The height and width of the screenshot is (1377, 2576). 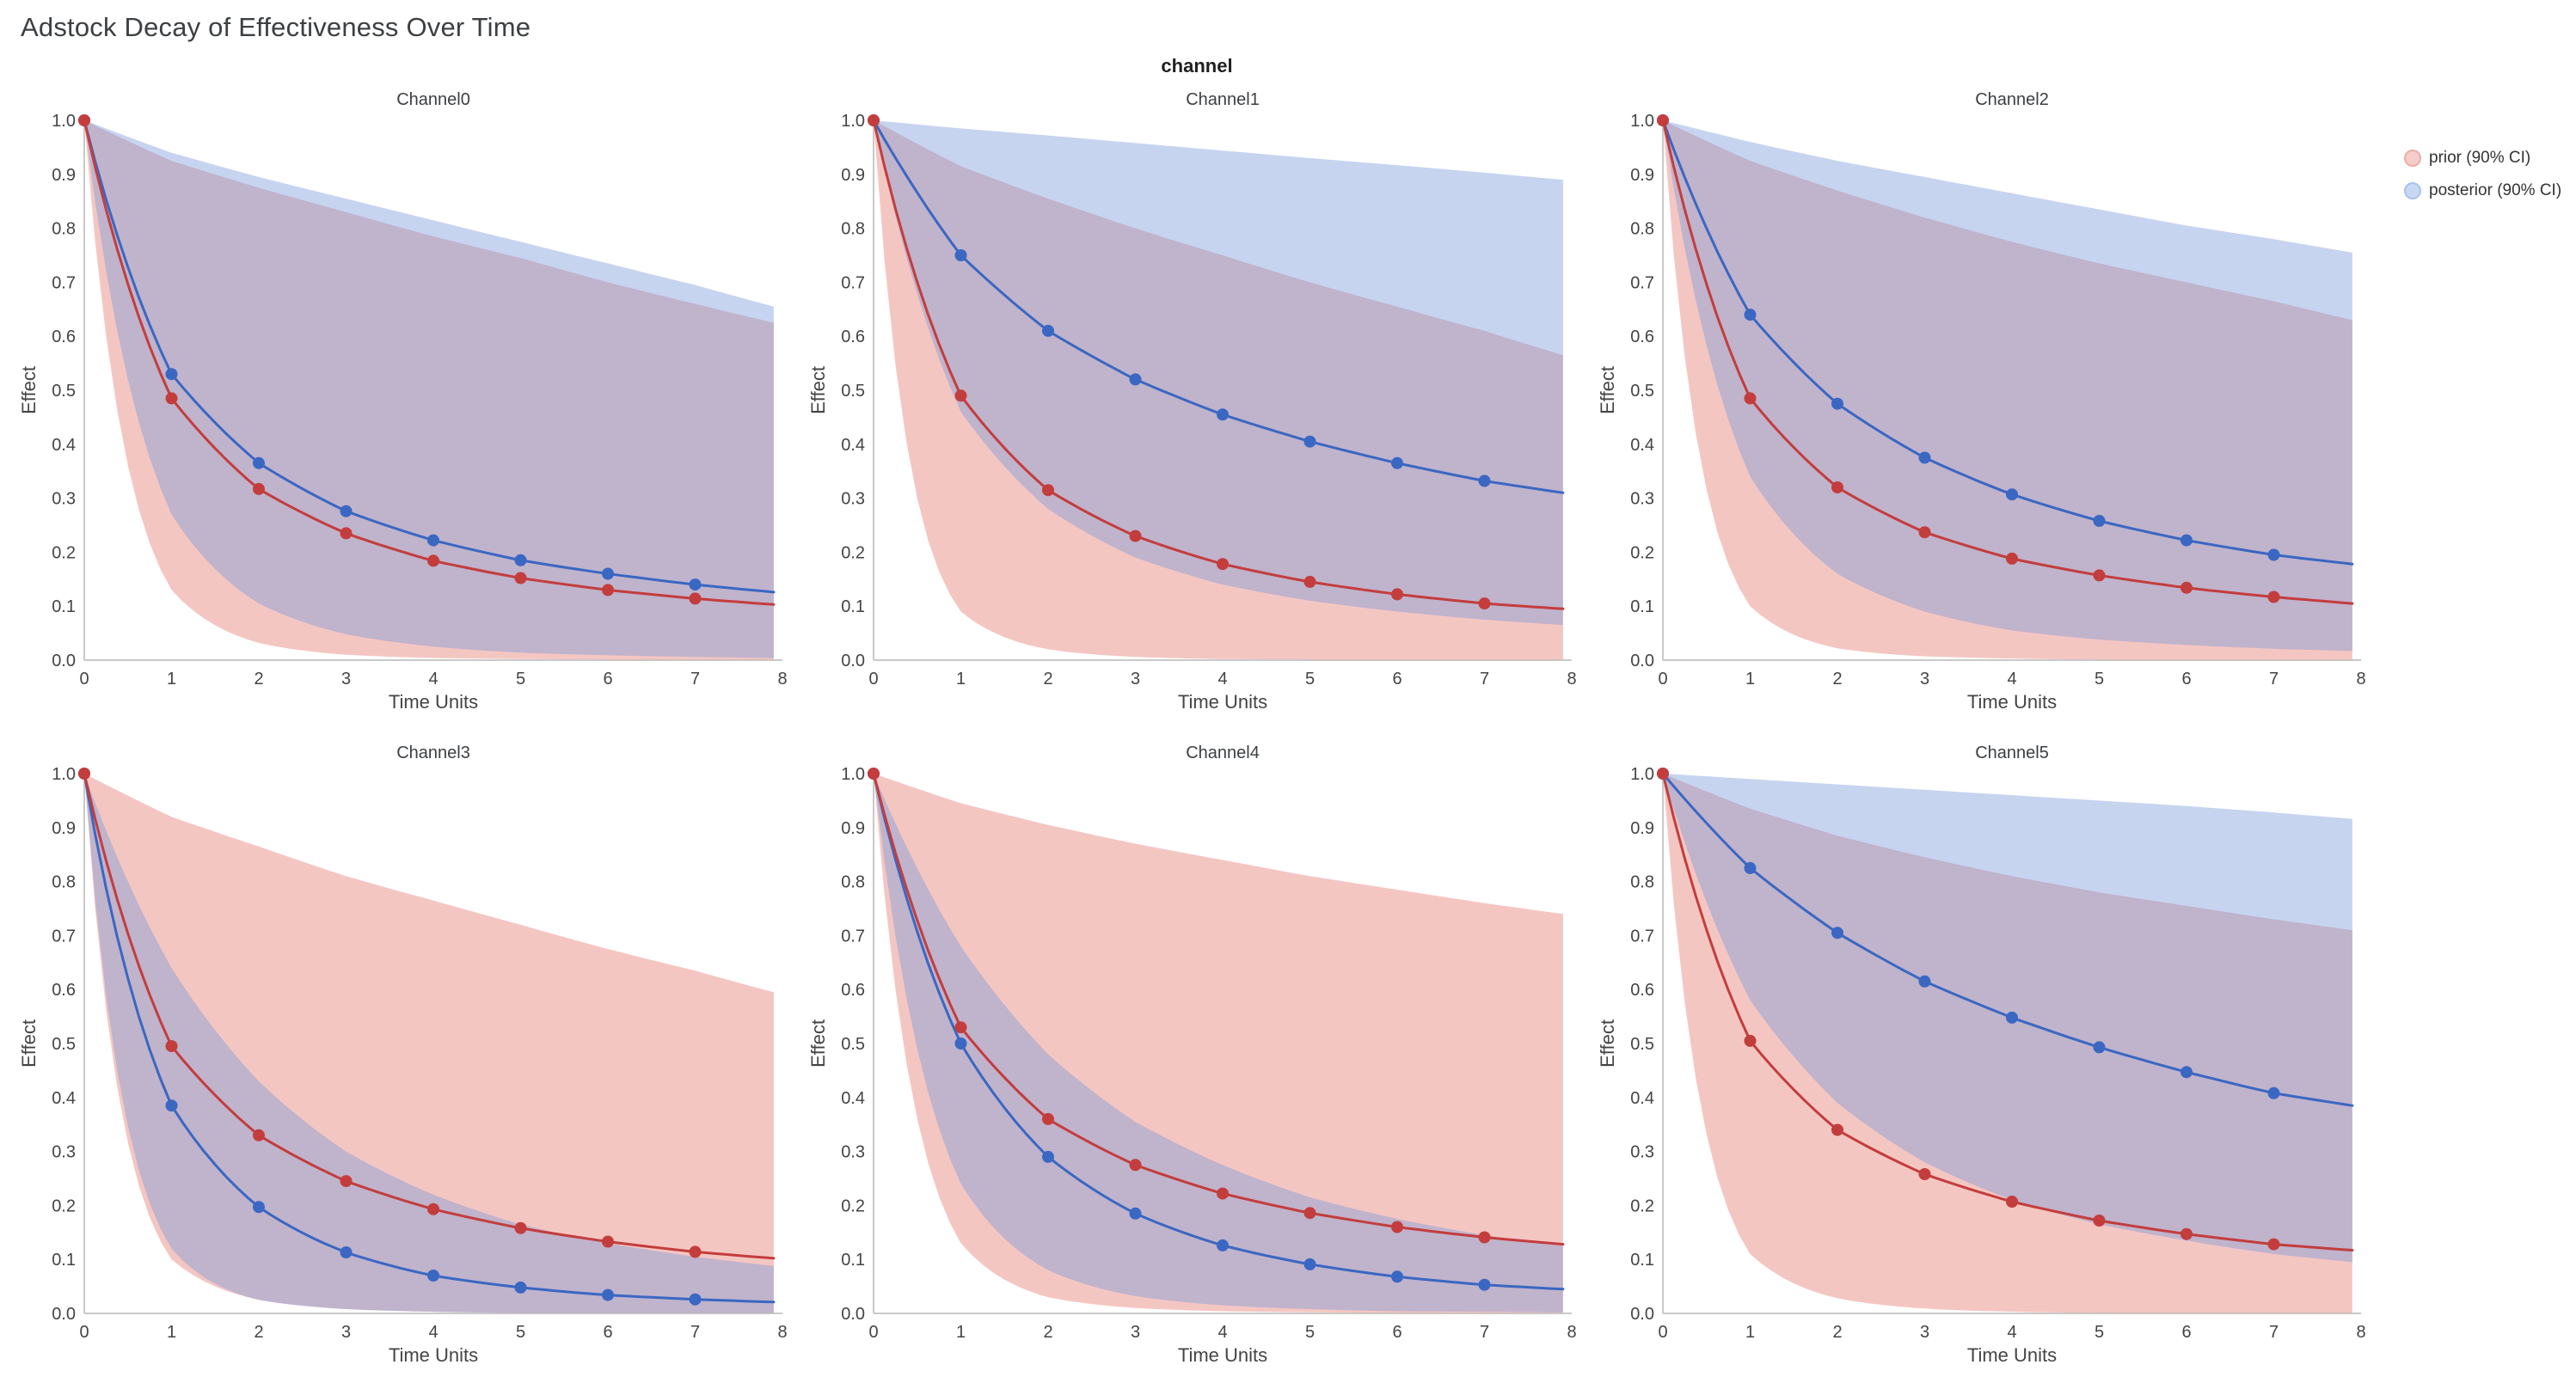 What do you see at coordinates (2012, 753) in the screenshot?
I see `svg-text: Channel5` at bounding box center [2012, 753].